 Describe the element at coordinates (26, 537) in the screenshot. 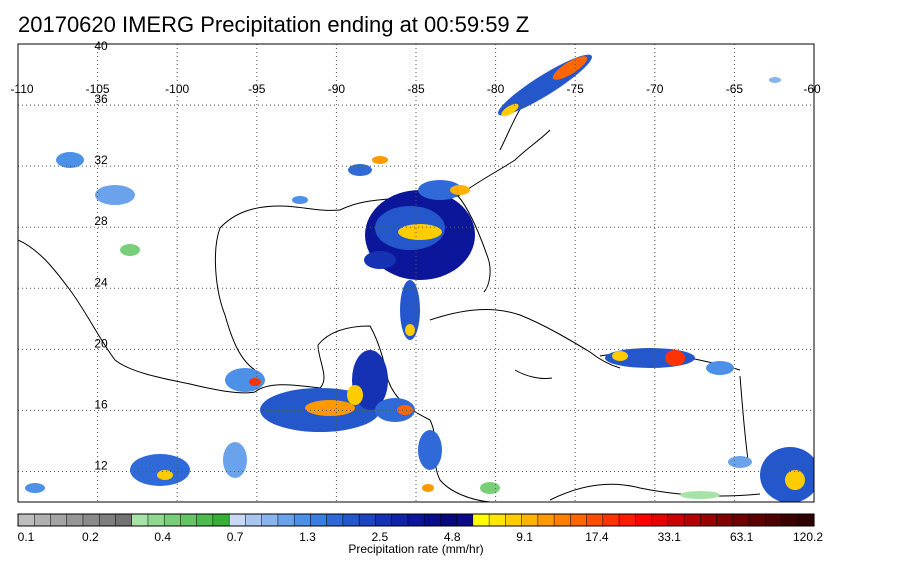

I see `colorbar-tick-label: 0.1` at that location.